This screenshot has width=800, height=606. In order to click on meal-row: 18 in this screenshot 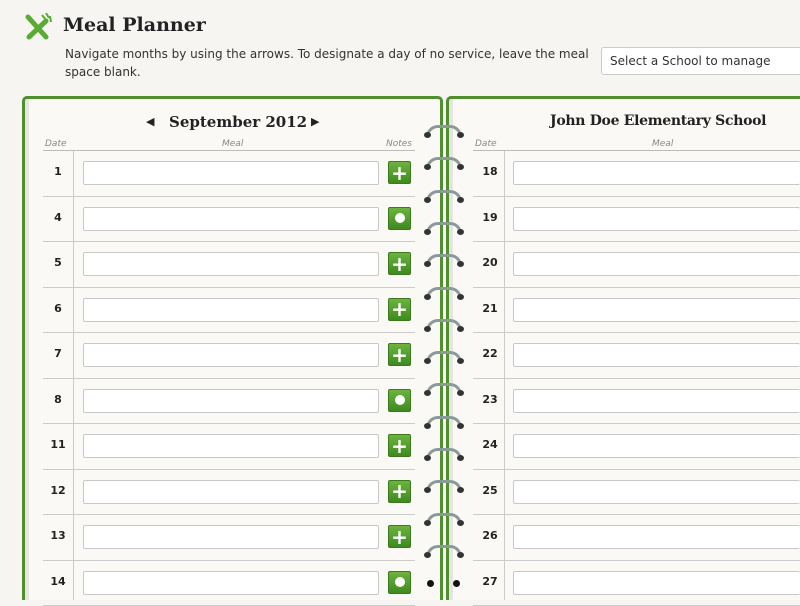, I will do `click(636, 174)`.